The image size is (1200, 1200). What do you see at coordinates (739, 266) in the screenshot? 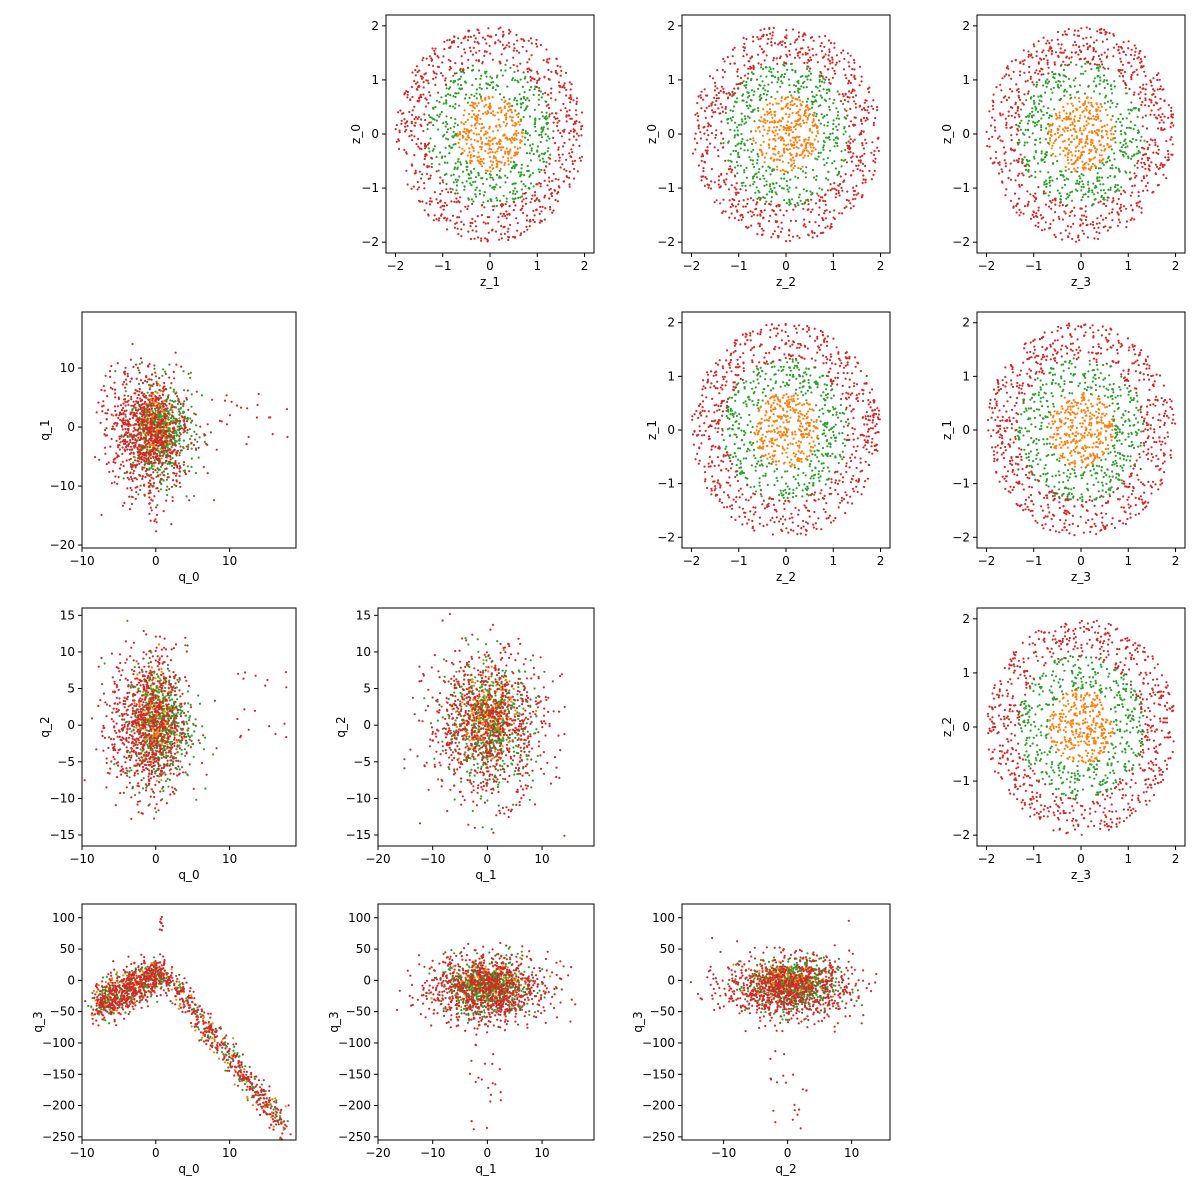
I see `x-tick-label: −1` at bounding box center [739, 266].